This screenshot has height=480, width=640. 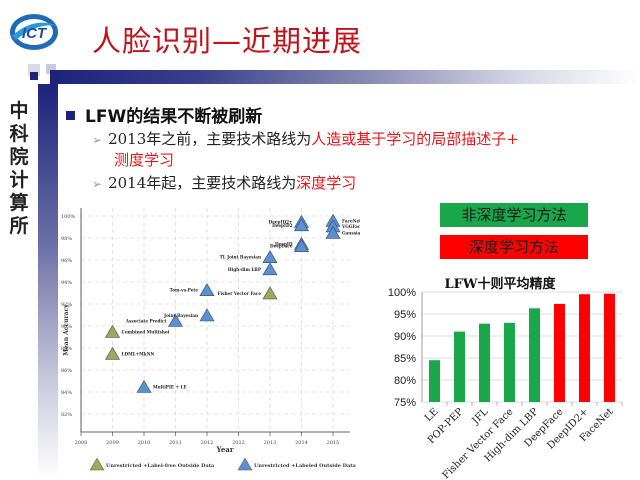 I want to click on bullet-square-icon, so click(x=70, y=115).